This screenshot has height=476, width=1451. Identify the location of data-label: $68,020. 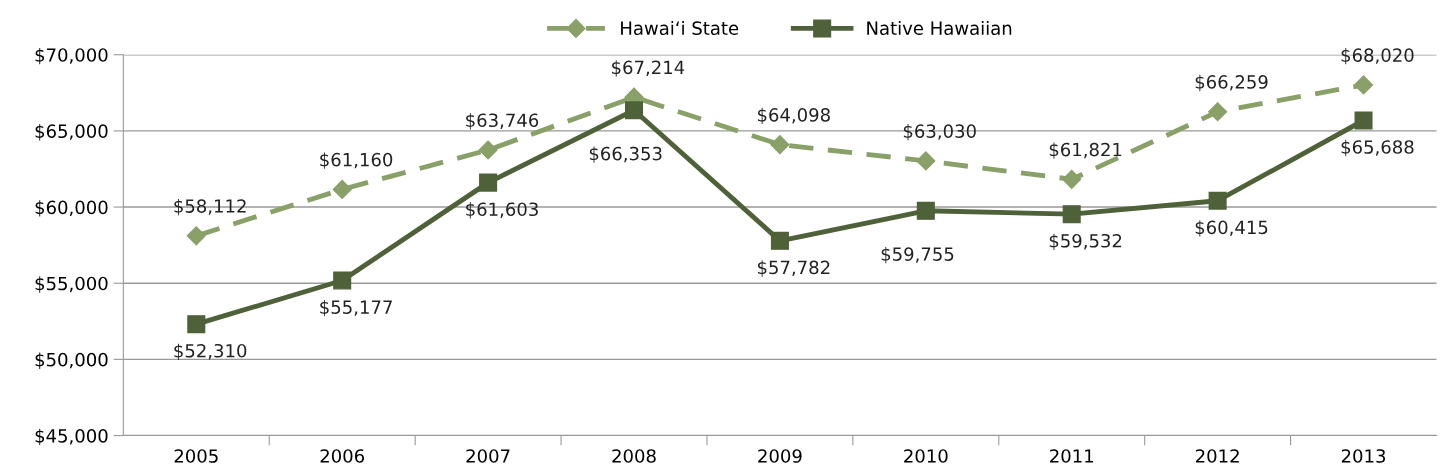
(1377, 56).